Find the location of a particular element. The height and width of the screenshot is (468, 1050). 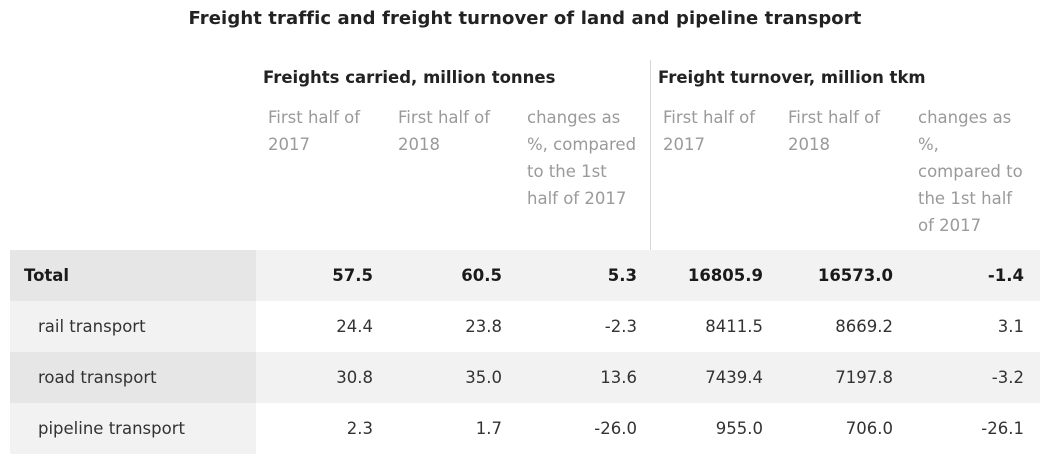

table-cell: 24.4 is located at coordinates (354, 326).